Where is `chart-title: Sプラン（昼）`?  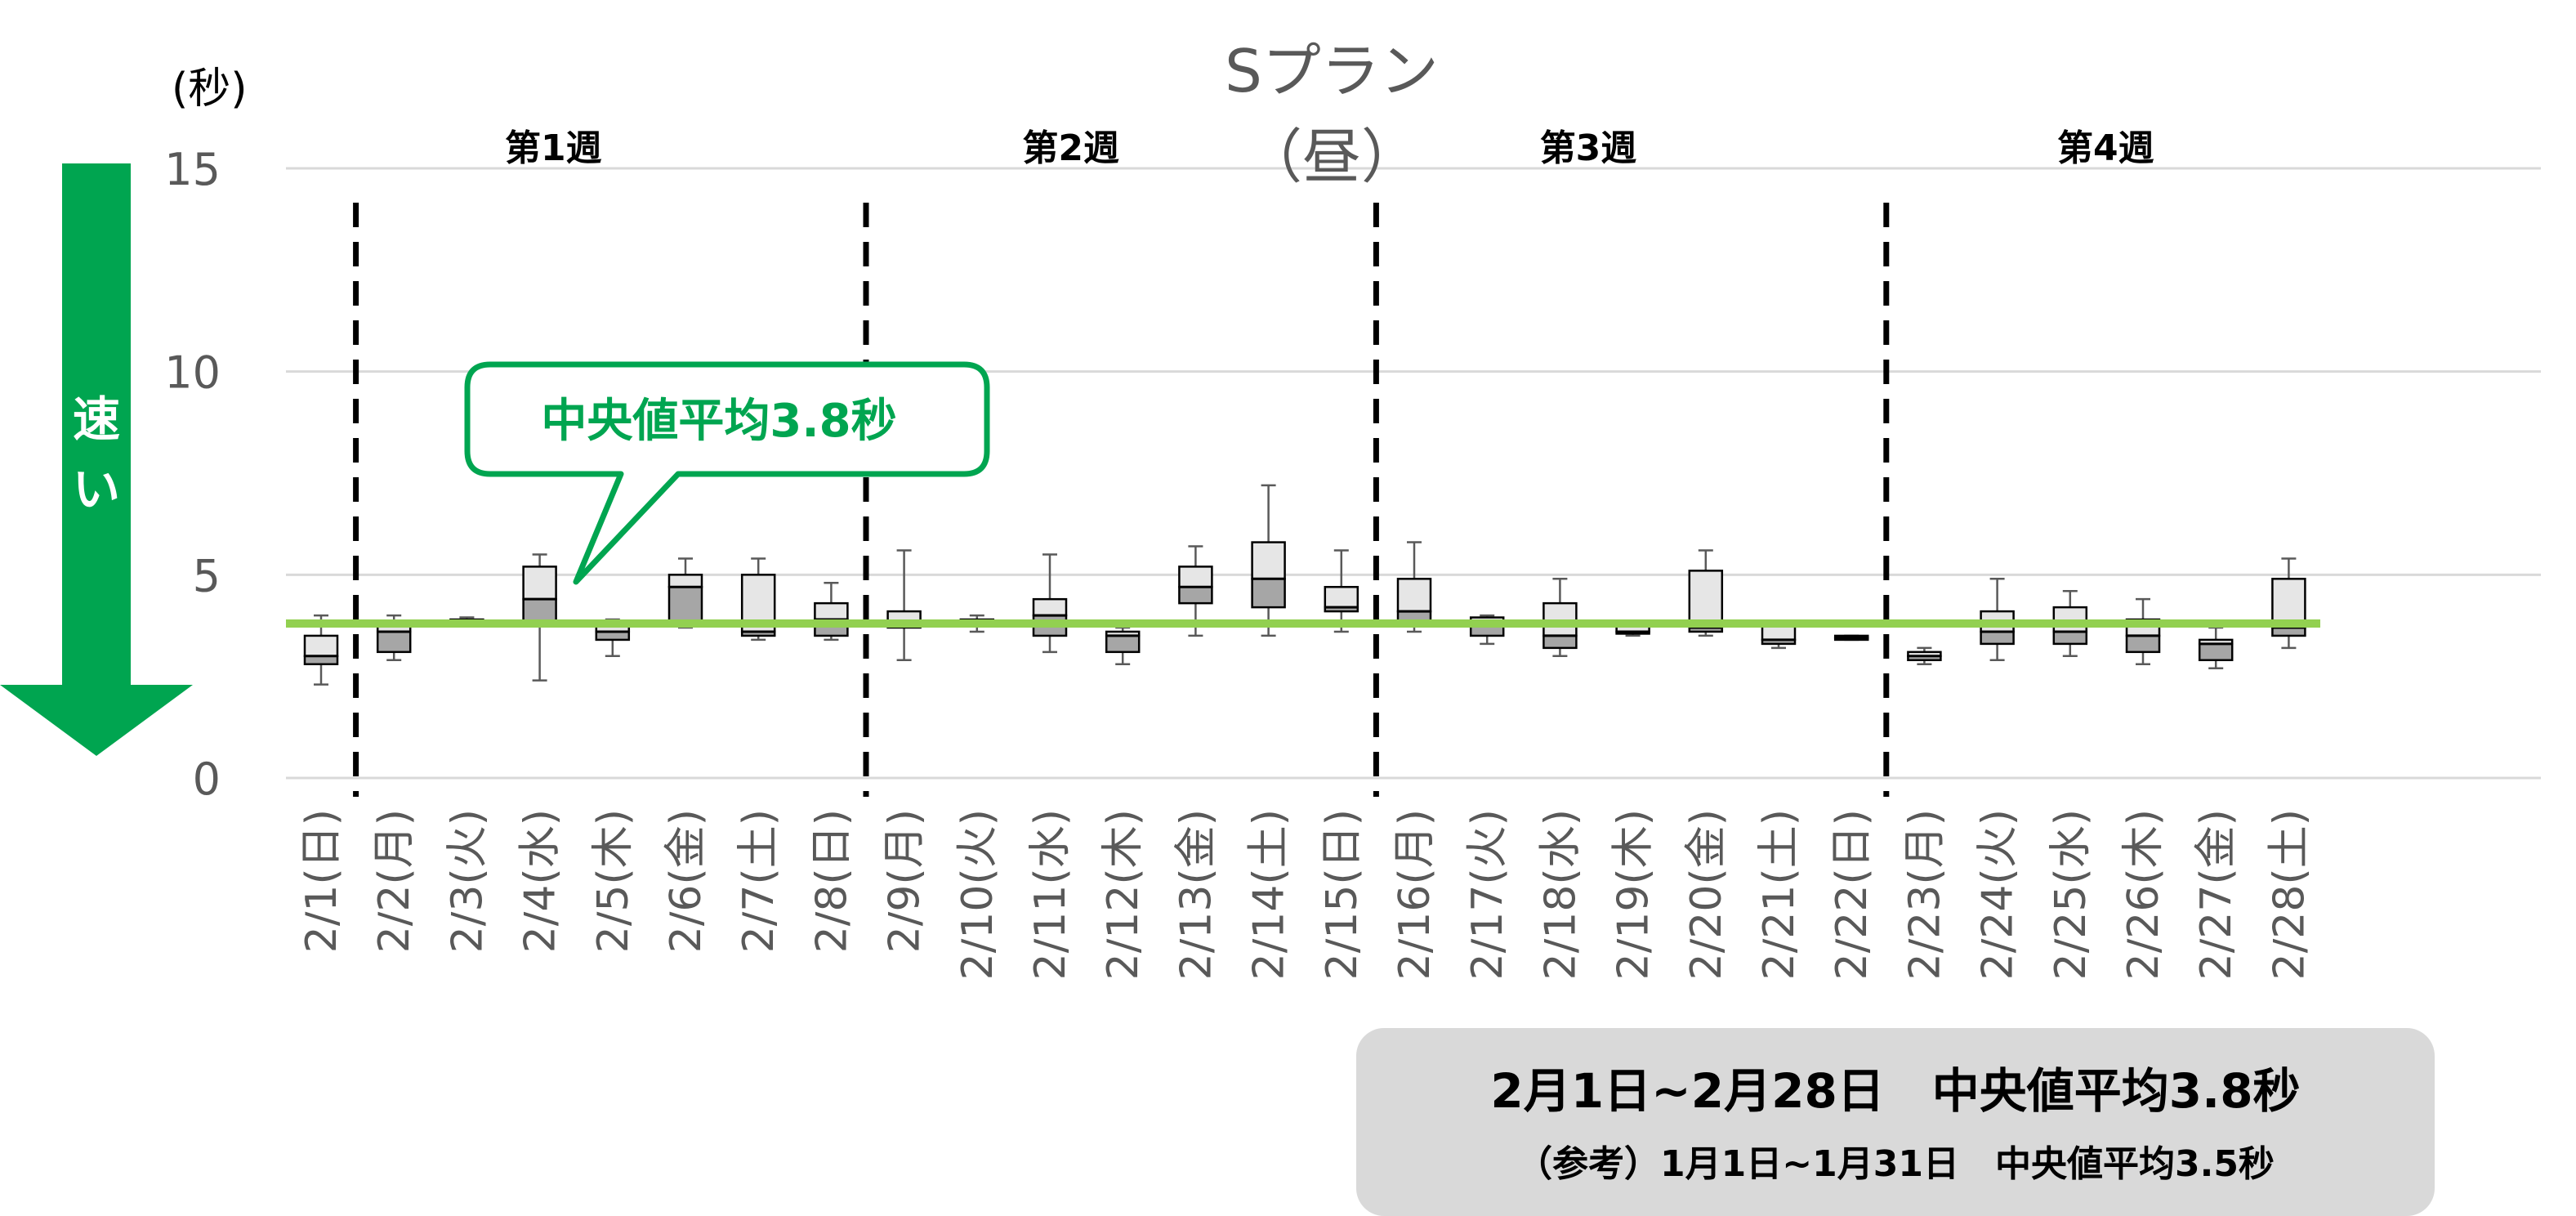
chart-title: Sプラン（昼） is located at coordinates (1332, 114).